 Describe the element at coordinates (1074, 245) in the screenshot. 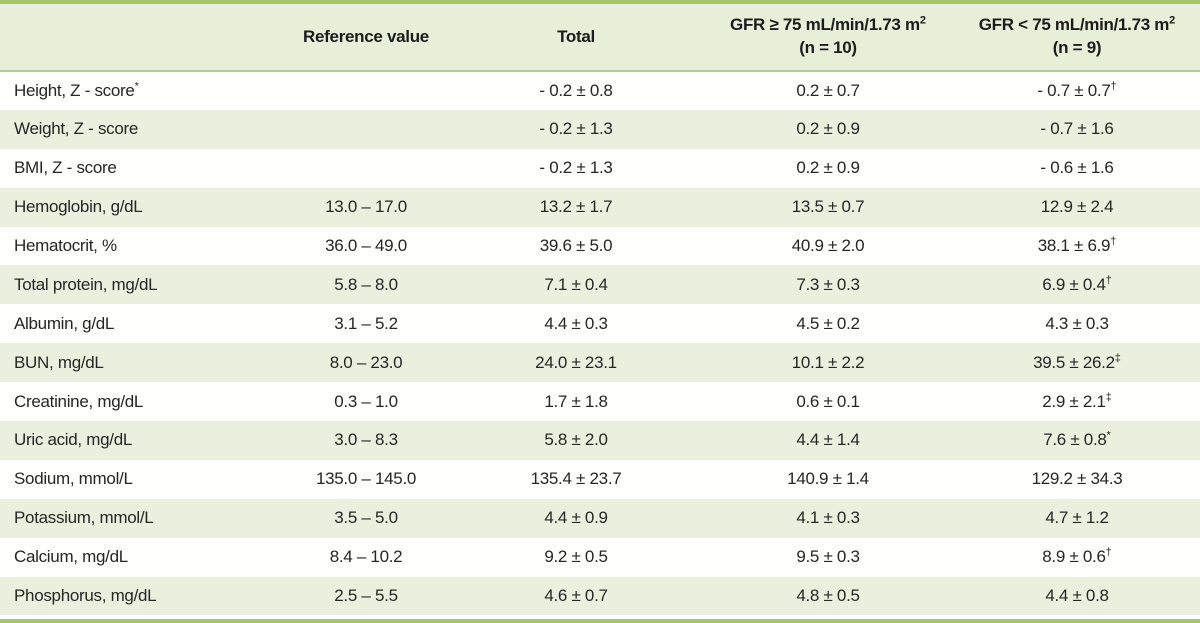

I see `cell-text: 38.1 ± 6.9` at that location.